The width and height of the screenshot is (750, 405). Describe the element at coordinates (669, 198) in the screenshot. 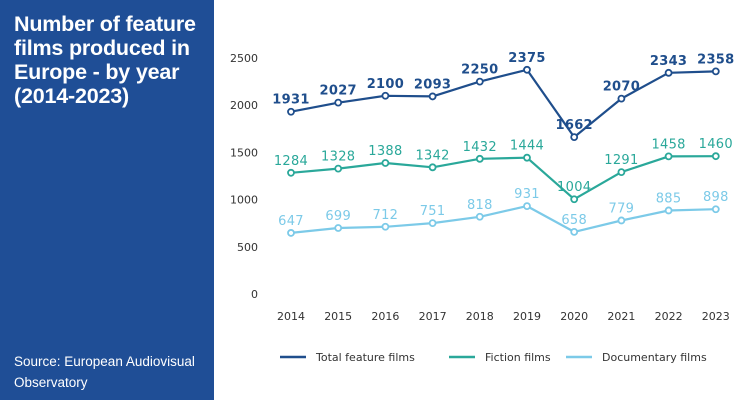

I see `data-label-documentary: 885` at that location.